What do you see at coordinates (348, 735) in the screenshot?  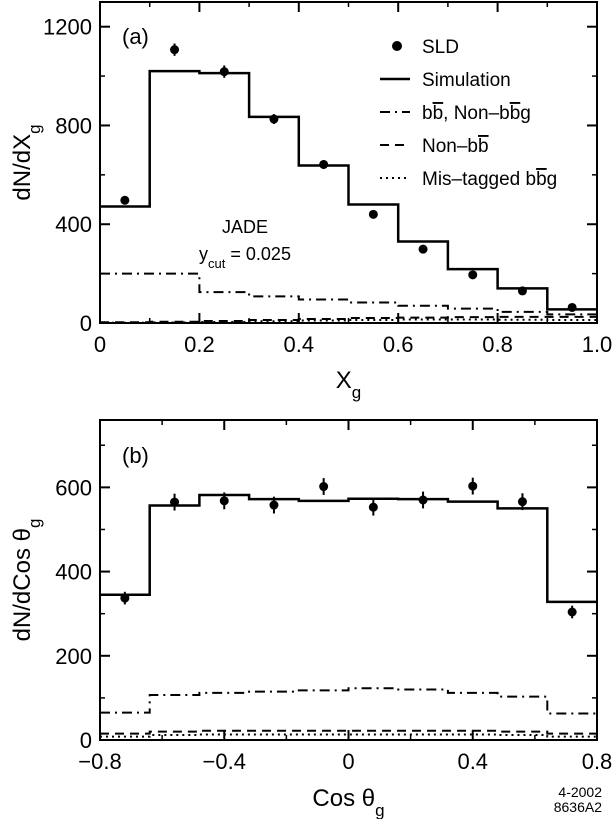 I see `series-dotted-line` at bounding box center [348, 735].